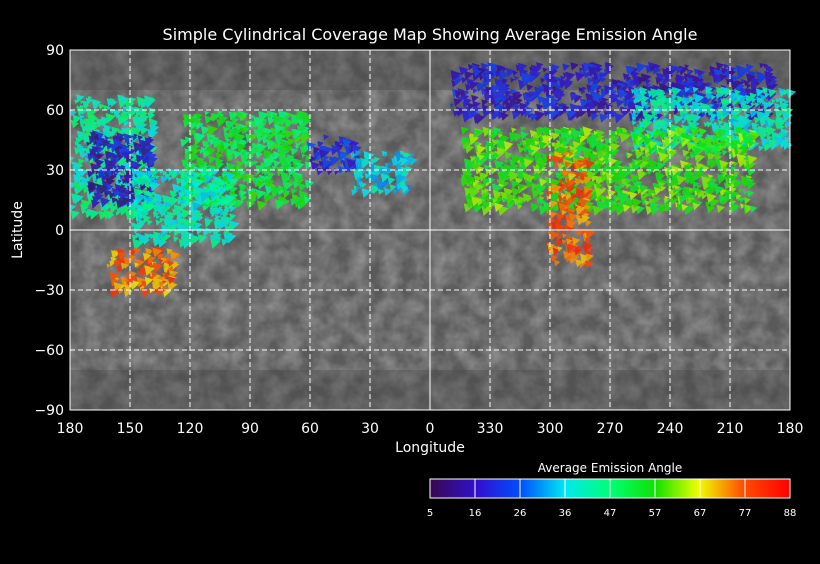  Describe the element at coordinates (430, 513) in the screenshot. I see `colorbar-label: 5` at that location.